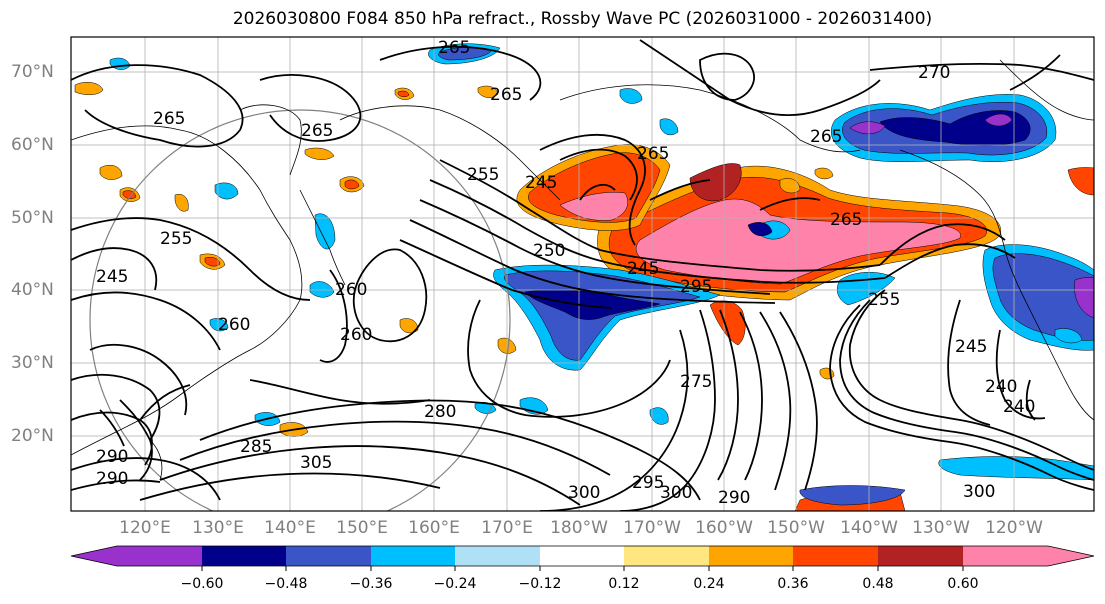  Describe the element at coordinates (32, 72) in the screenshot. I see `lat-label: 70°N` at that location.